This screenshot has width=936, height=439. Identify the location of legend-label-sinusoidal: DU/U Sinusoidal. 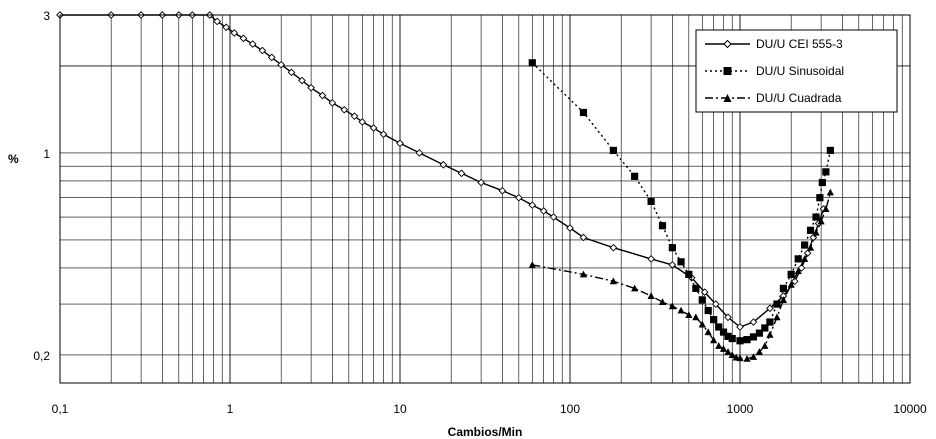
(800, 71).